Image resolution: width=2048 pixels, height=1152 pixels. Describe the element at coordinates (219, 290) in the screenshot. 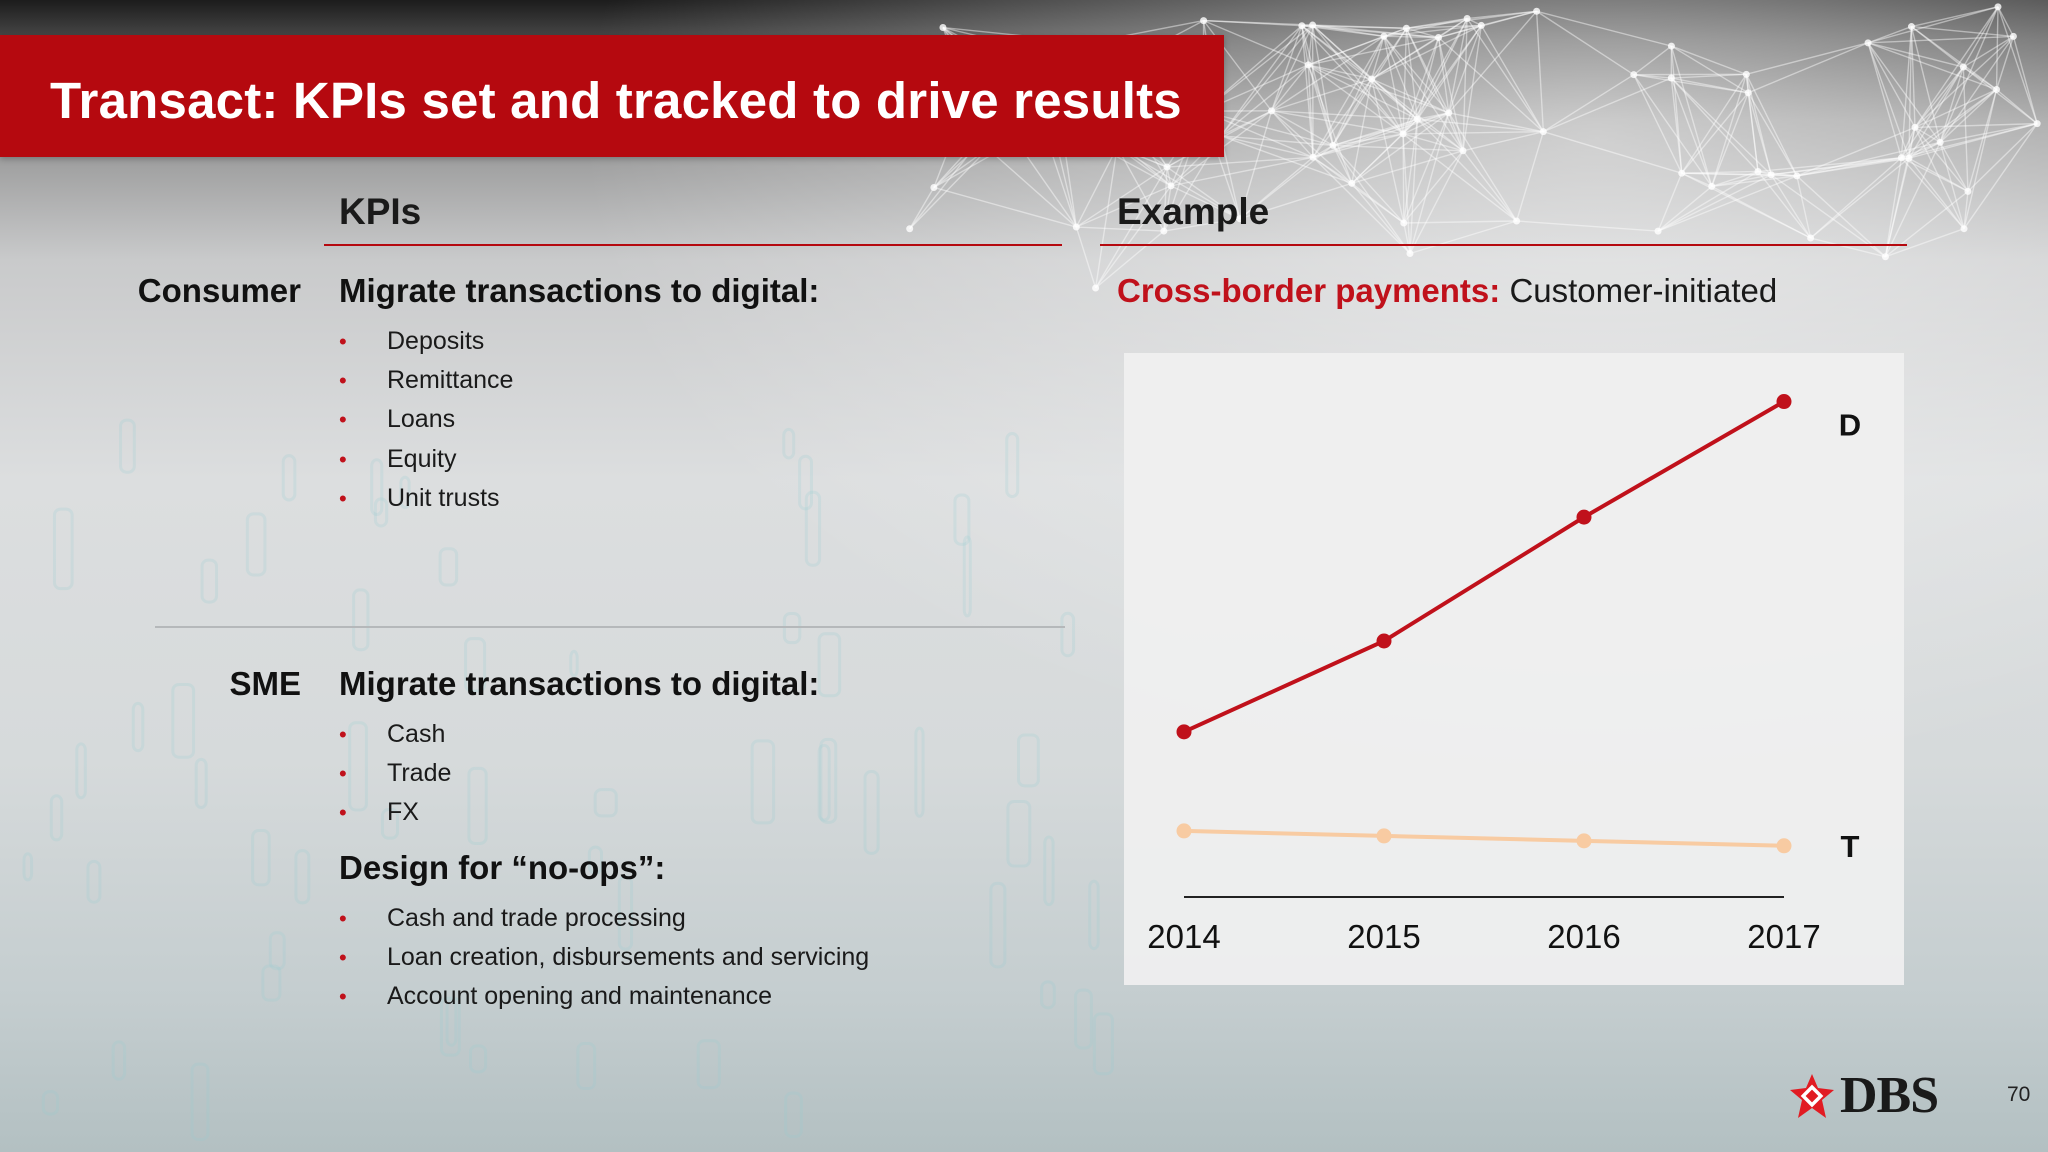

I see `consumer-label: Consumer` at that location.